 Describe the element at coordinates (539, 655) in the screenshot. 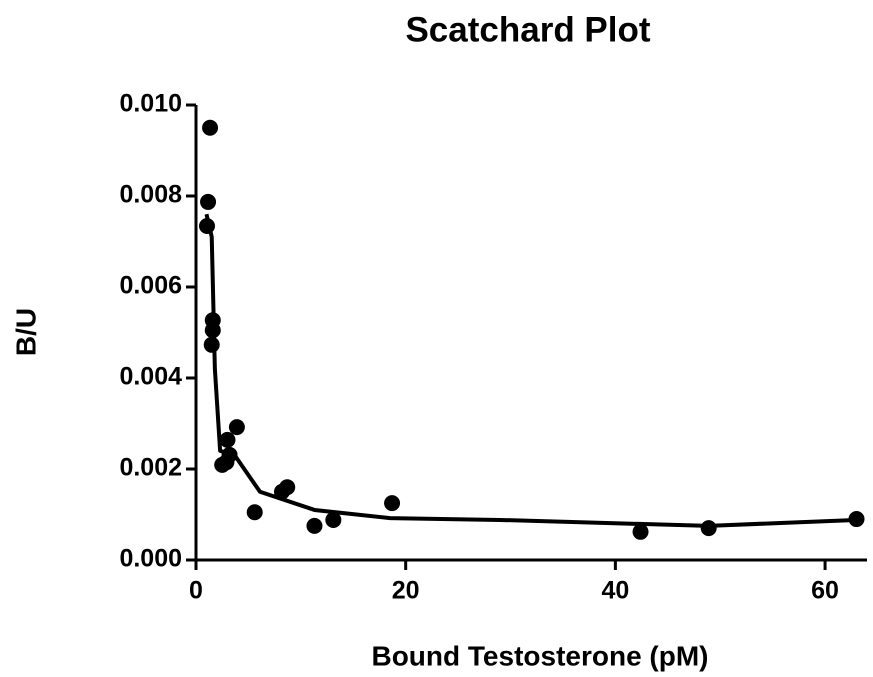

I see `x-axis-label: Bound Testosterone (pM)` at that location.